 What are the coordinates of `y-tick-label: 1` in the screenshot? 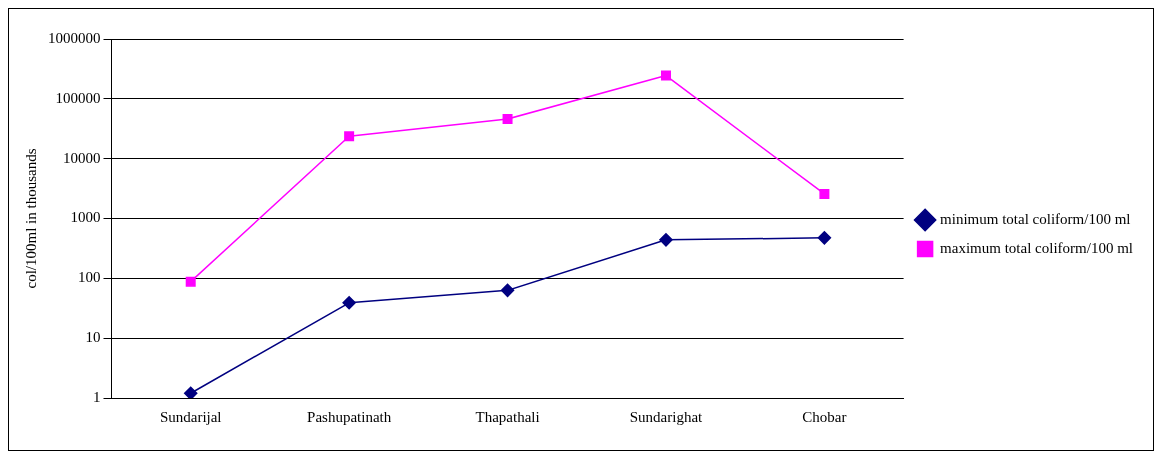 It's located at (97, 396).